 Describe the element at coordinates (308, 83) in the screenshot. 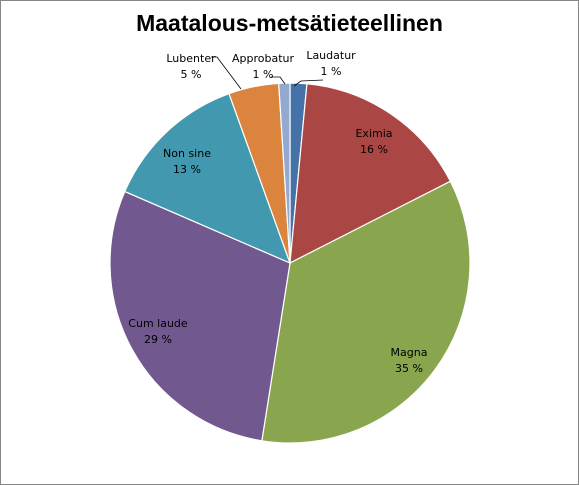

I see `leader-line-laudatur` at that location.